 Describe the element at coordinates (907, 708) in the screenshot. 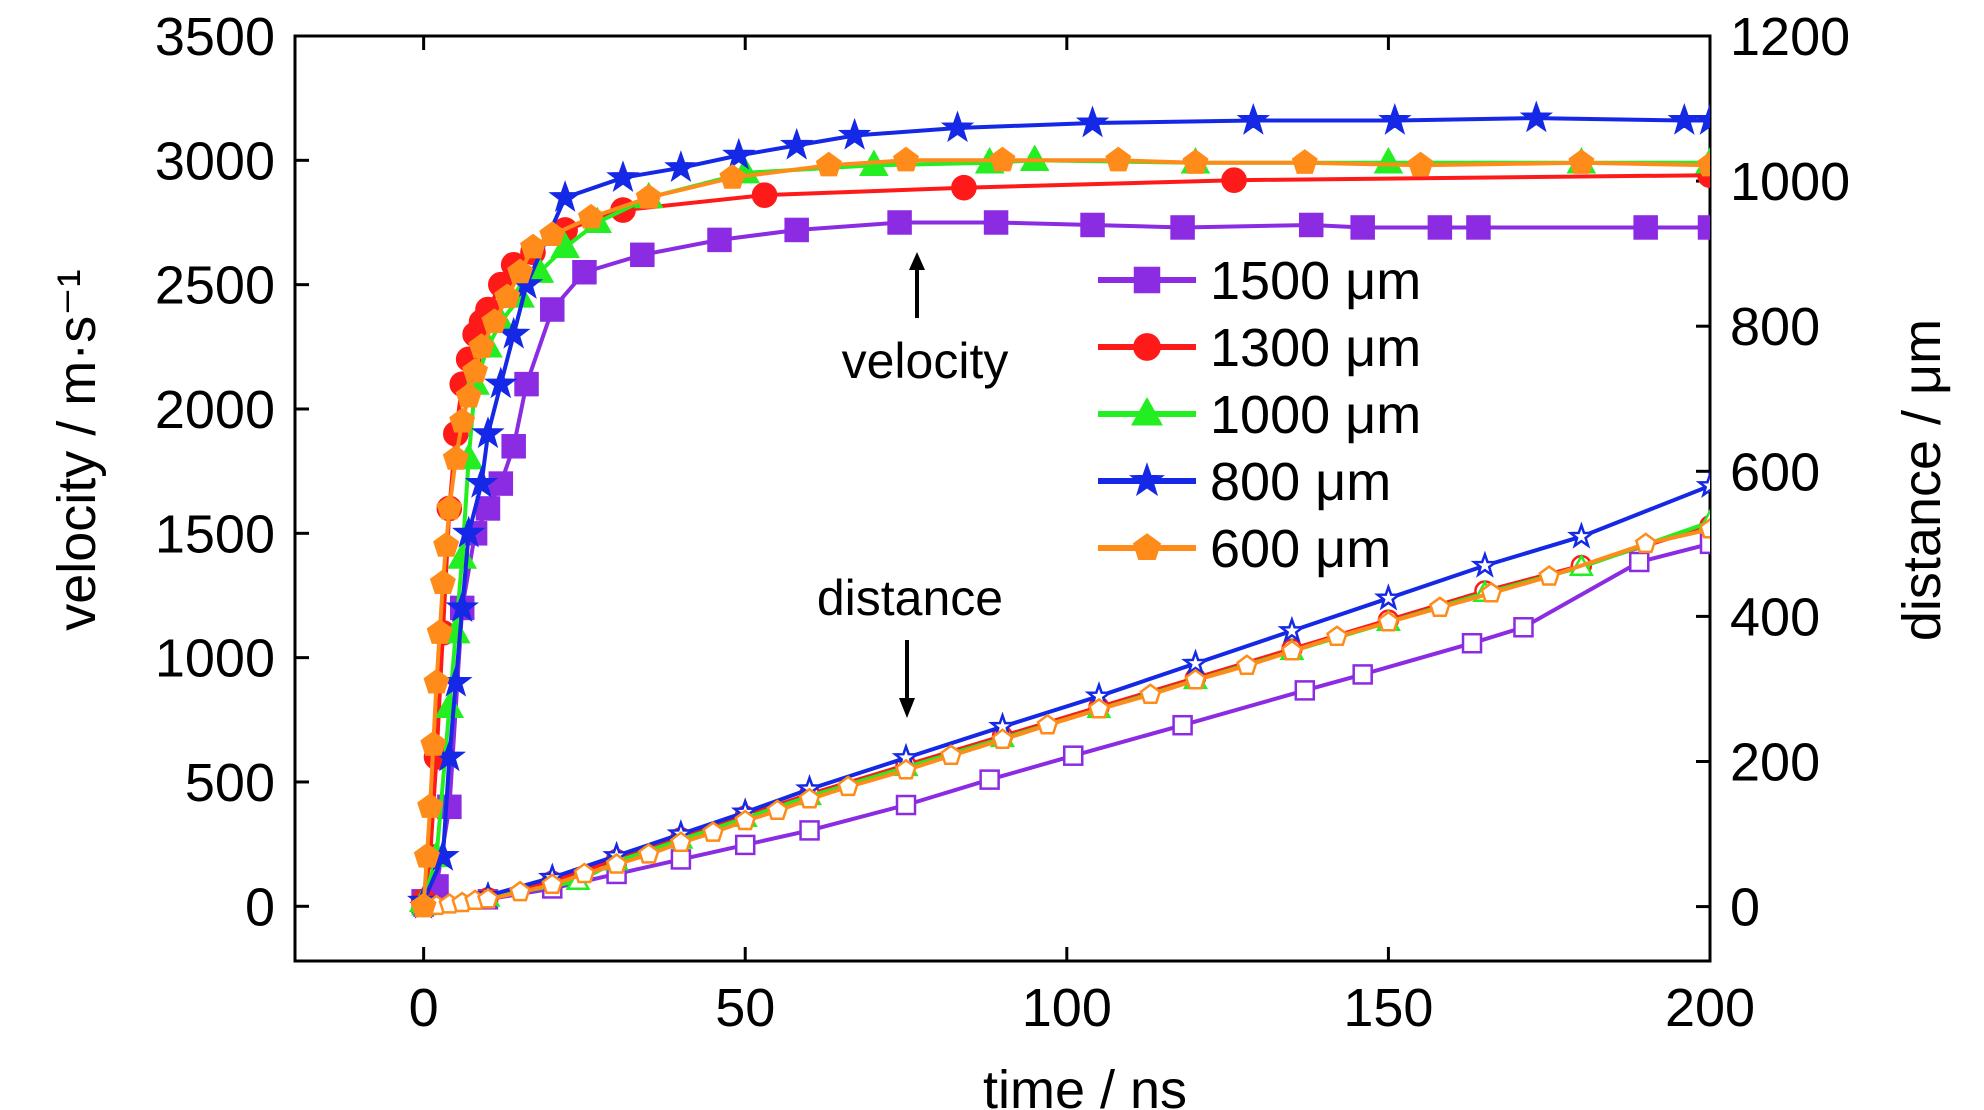

I see `distance-arrow-head` at that location.